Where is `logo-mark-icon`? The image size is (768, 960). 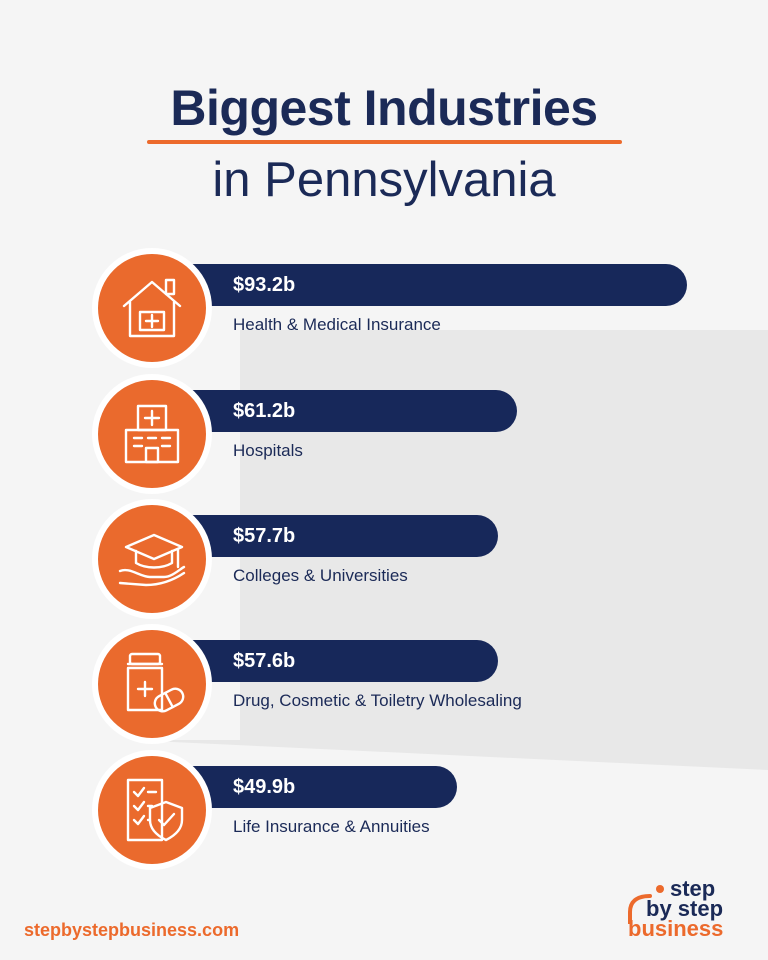 logo-mark-icon is located at coordinates (640, 909).